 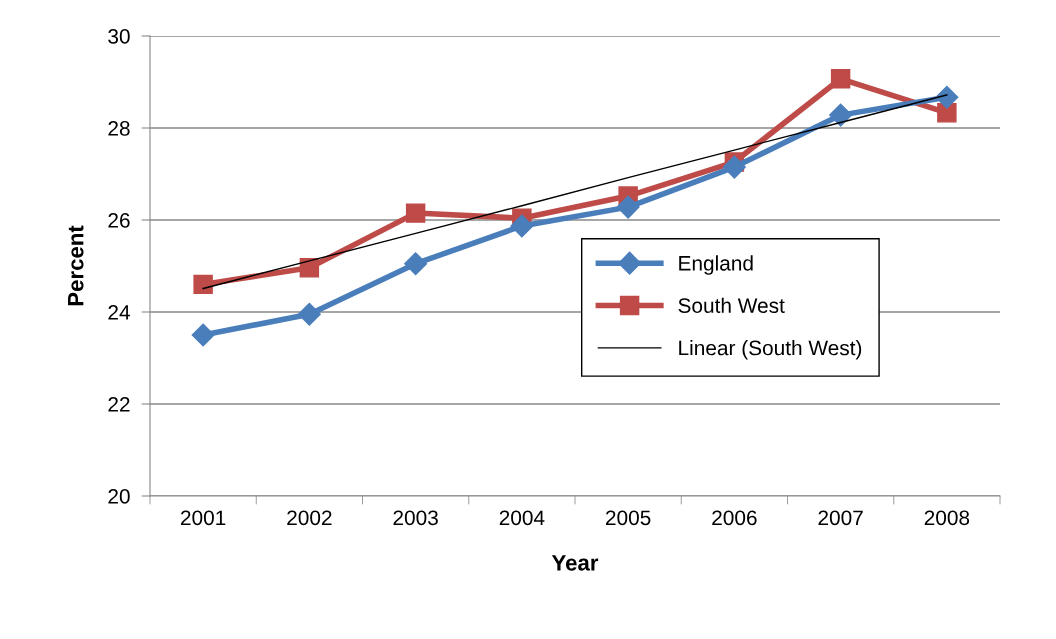 What do you see at coordinates (119, 404) in the screenshot?
I see `y-tick-label: 22` at bounding box center [119, 404].